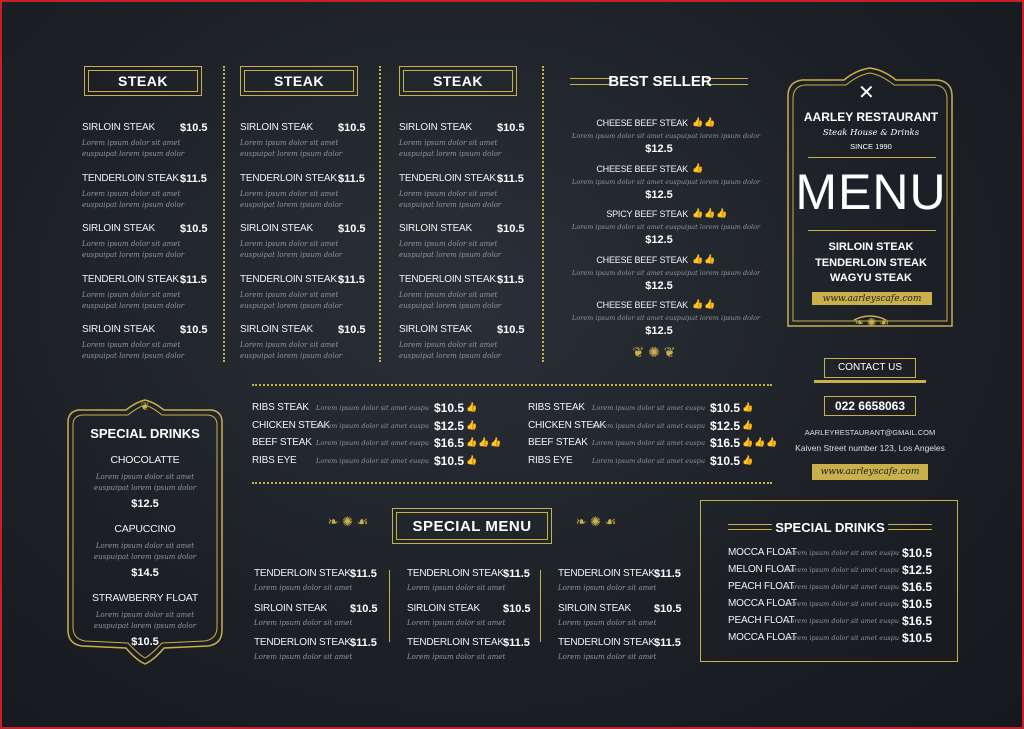 This screenshot has width=1024, height=729. Describe the element at coordinates (917, 621) in the screenshot. I see `drink-price: $16.5` at that location.